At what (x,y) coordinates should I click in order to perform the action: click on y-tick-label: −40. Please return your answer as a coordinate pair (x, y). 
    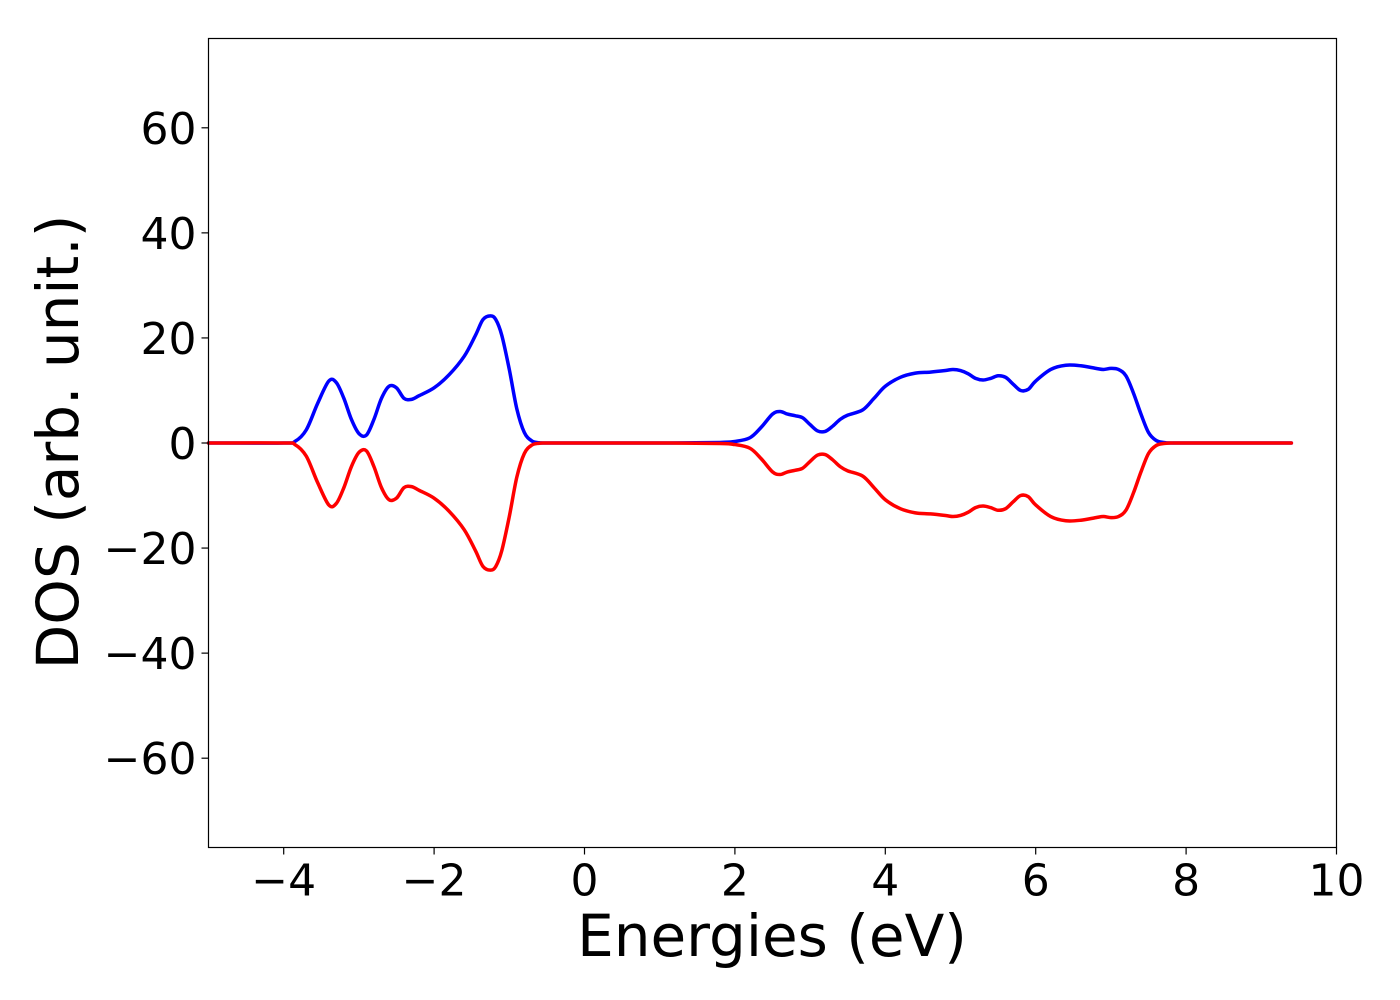
    Looking at the image, I should click on (150, 654).